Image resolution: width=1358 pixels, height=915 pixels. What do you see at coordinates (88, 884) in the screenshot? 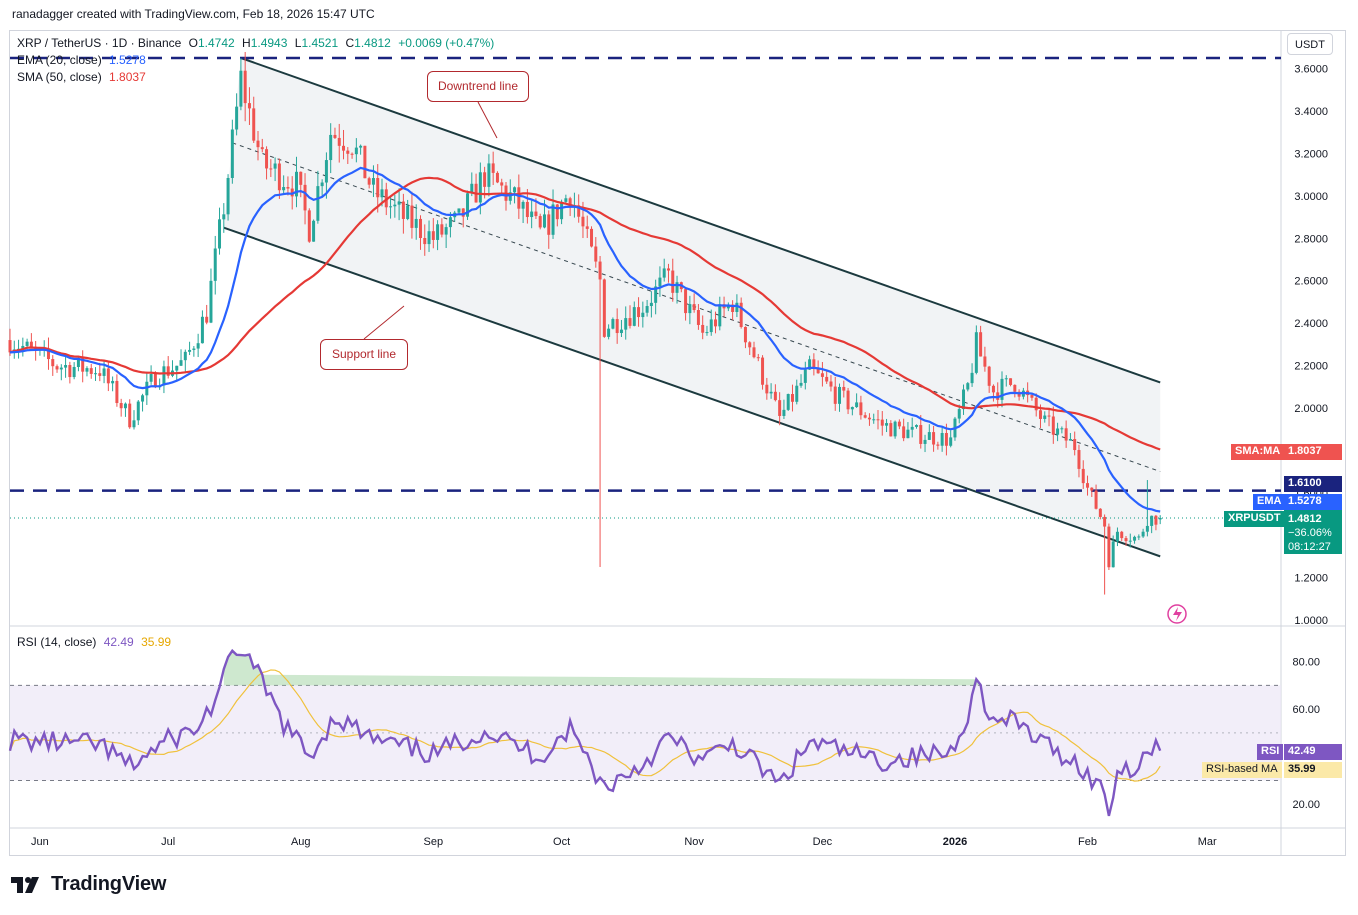
I see `tradingview-logo: TradingView` at bounding box center [88, 884].